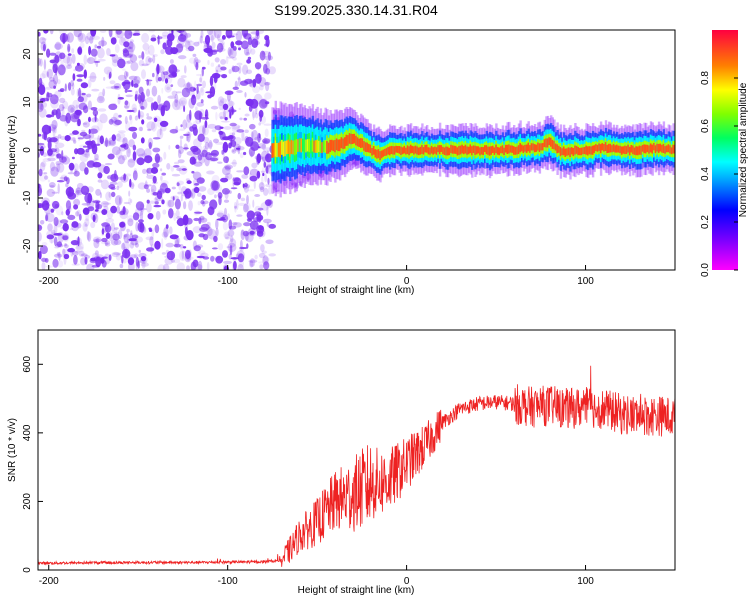 The height and width of the screenshot is (605, 750). What do you see at coordinates (407, 281) in the screenshot?
I see `spectrogram-x-tick-label: 0` at bounding box center [407, 281].